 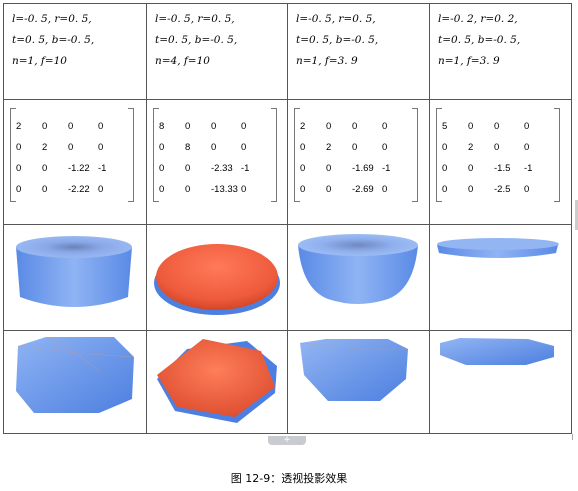 What do you see at coordinates (224, 189) in the screenshot?
I see `matrix-entry: -13.33` at bounding box center [224, 189].